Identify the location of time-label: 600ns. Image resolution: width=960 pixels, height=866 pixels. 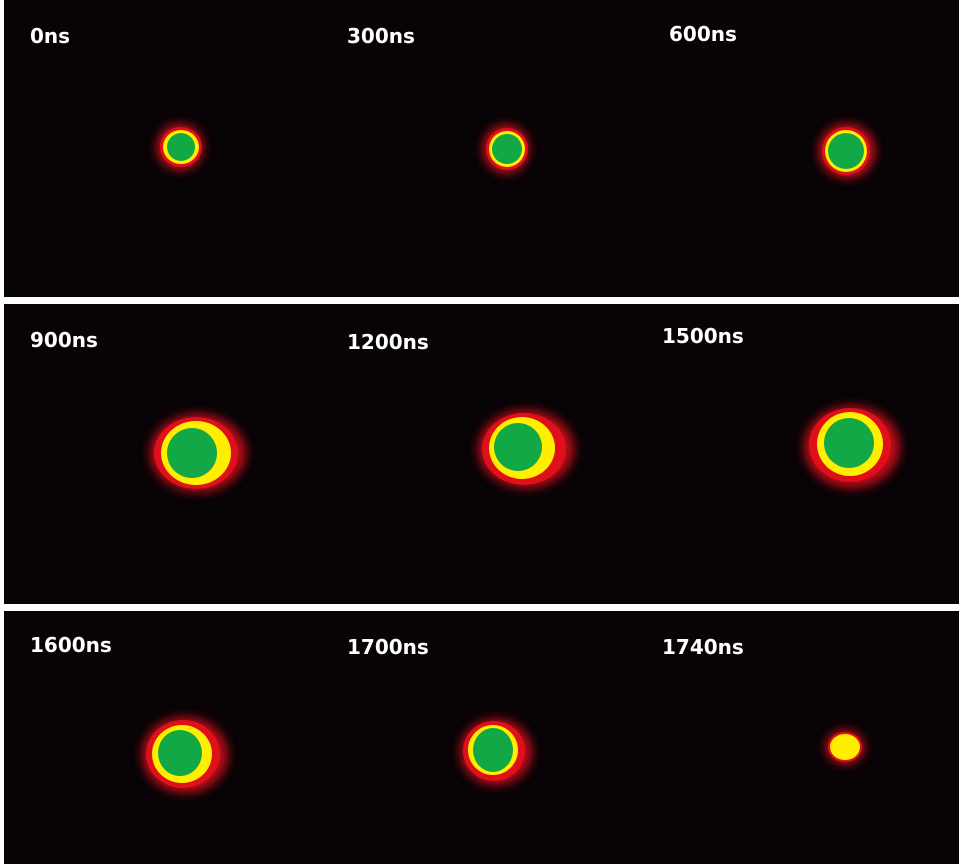
(703, 34).